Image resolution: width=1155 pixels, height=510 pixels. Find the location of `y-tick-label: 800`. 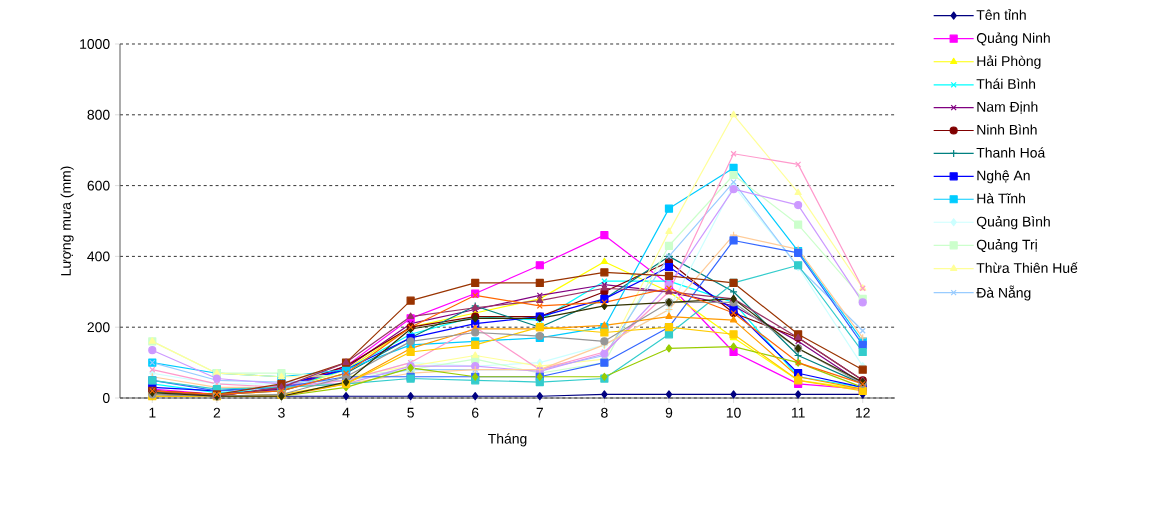

y-tick-label: 800 is located at coordinates (98, 114).